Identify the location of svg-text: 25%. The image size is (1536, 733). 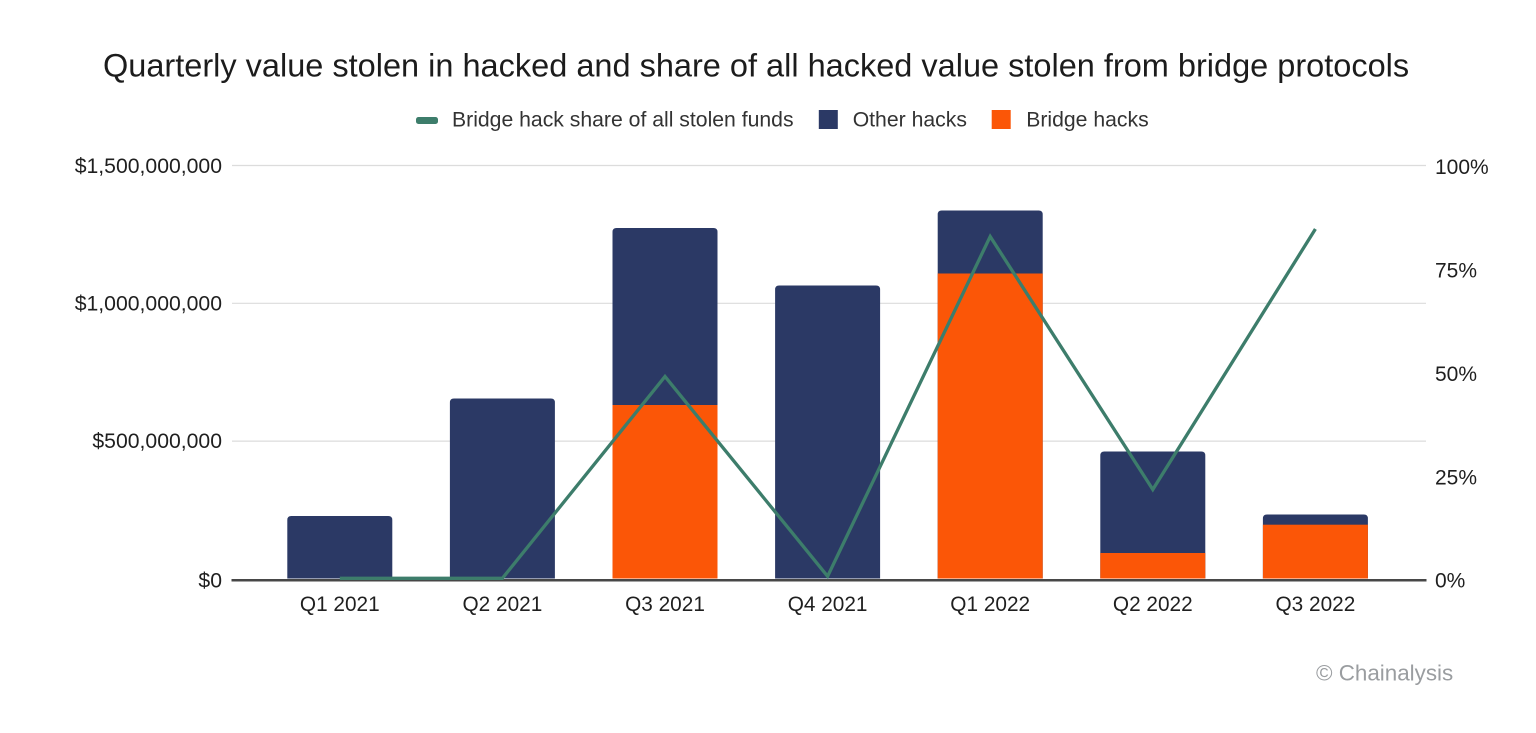
(1456, 477).